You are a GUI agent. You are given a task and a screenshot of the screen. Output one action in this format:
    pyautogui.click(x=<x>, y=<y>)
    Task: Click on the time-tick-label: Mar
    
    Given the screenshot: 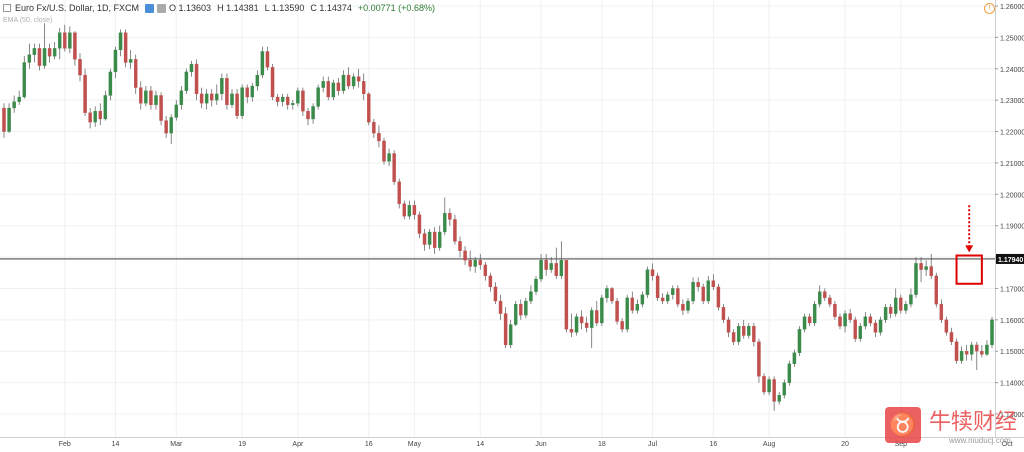 What is the action you would take?
    pyautogui.click(x=176, y=444)
    